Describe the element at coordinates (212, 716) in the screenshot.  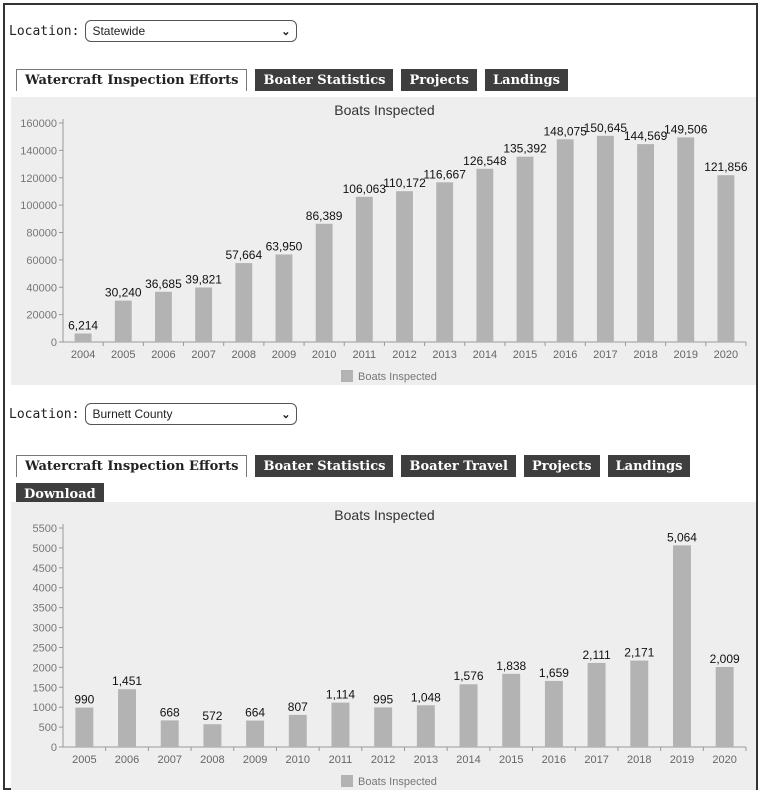
I see `data-label: 572` at that location.